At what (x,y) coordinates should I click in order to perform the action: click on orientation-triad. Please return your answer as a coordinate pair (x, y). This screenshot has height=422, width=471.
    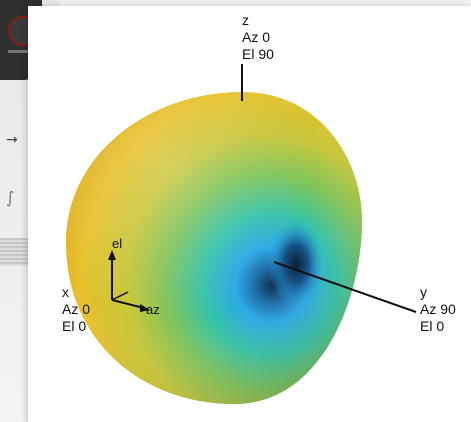
    Looking at the image, I should click on (129, 281).